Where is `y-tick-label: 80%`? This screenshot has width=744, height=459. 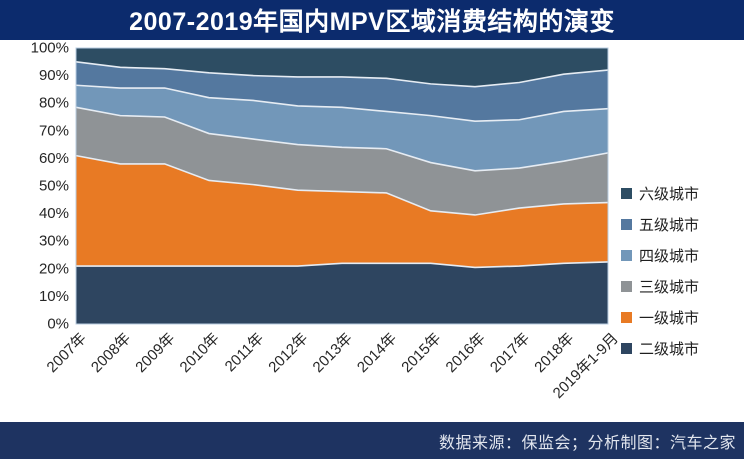
y-tick-label: 80% is located at coordinates (54, 103).